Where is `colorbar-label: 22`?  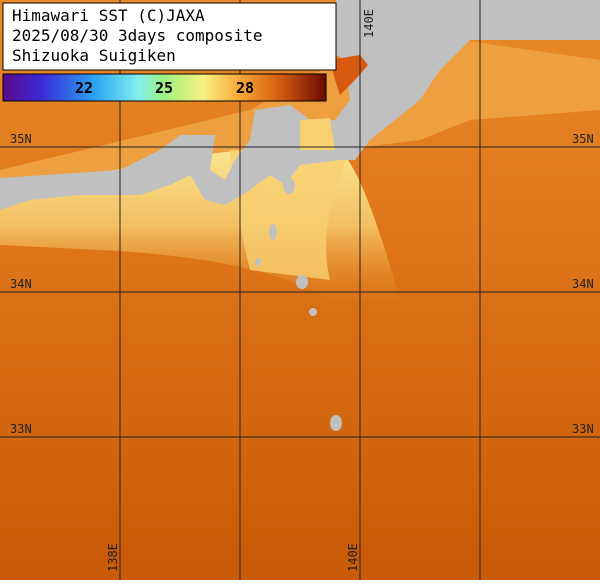 colorbar-label: 22 is located at coordinates (84, 88).